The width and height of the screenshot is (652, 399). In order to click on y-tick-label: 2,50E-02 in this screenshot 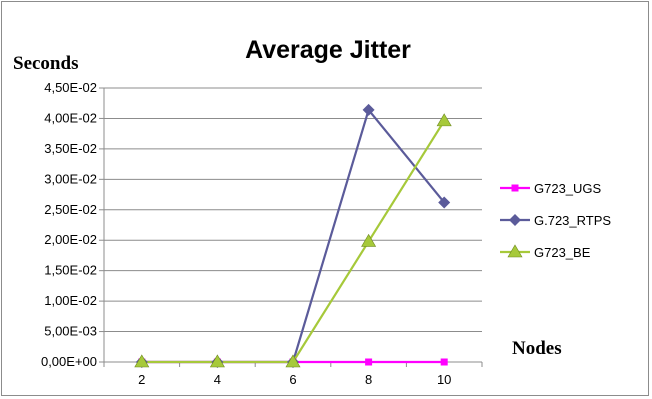, I will do `click(70, 209)`.